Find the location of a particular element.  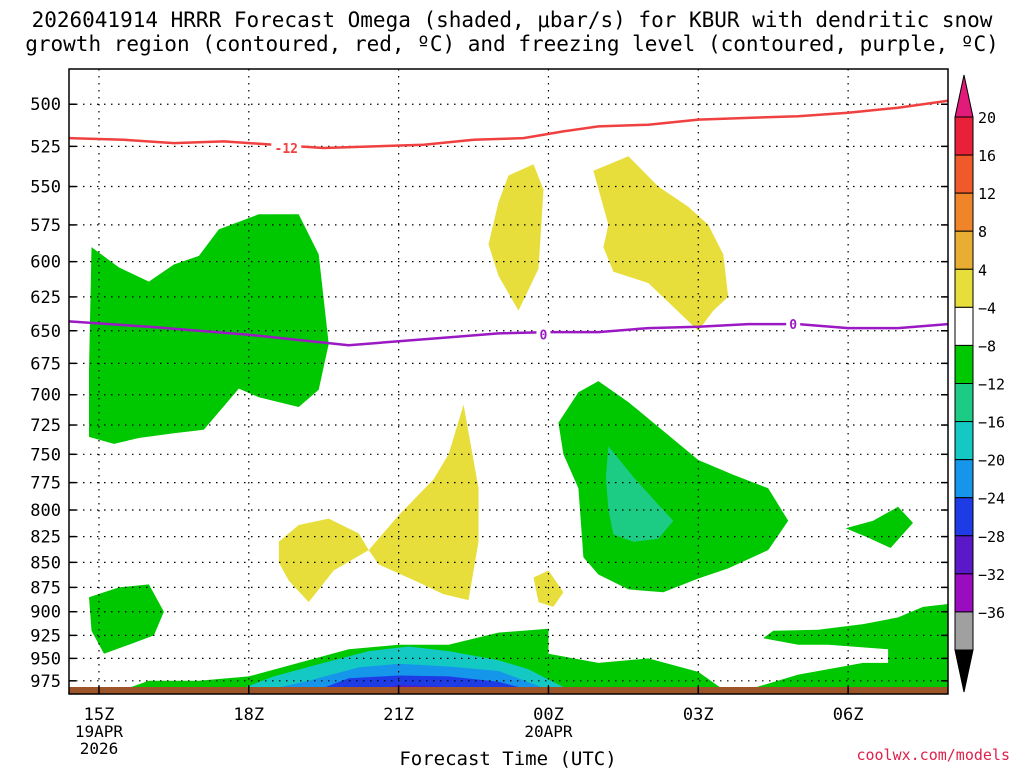

colorbar-label: 16 is located at coordinates (987, 156).